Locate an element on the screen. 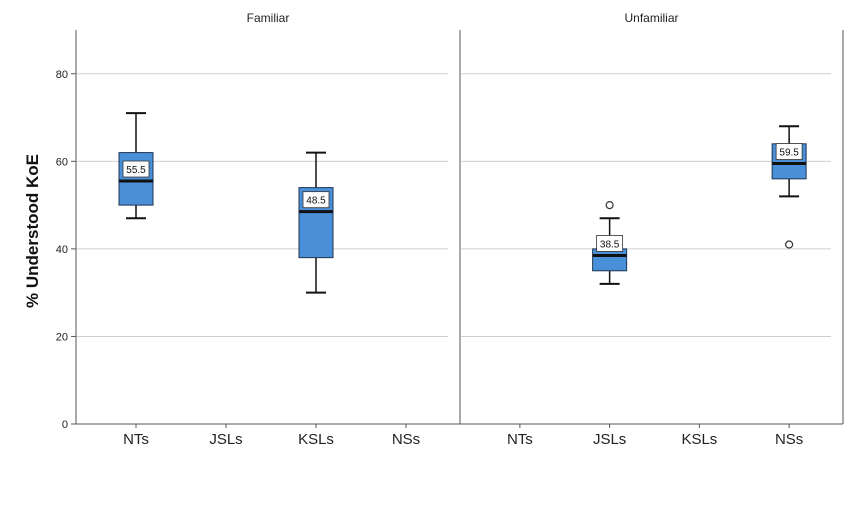  y-tick-label: 0 is located at coordinates (65, 425).